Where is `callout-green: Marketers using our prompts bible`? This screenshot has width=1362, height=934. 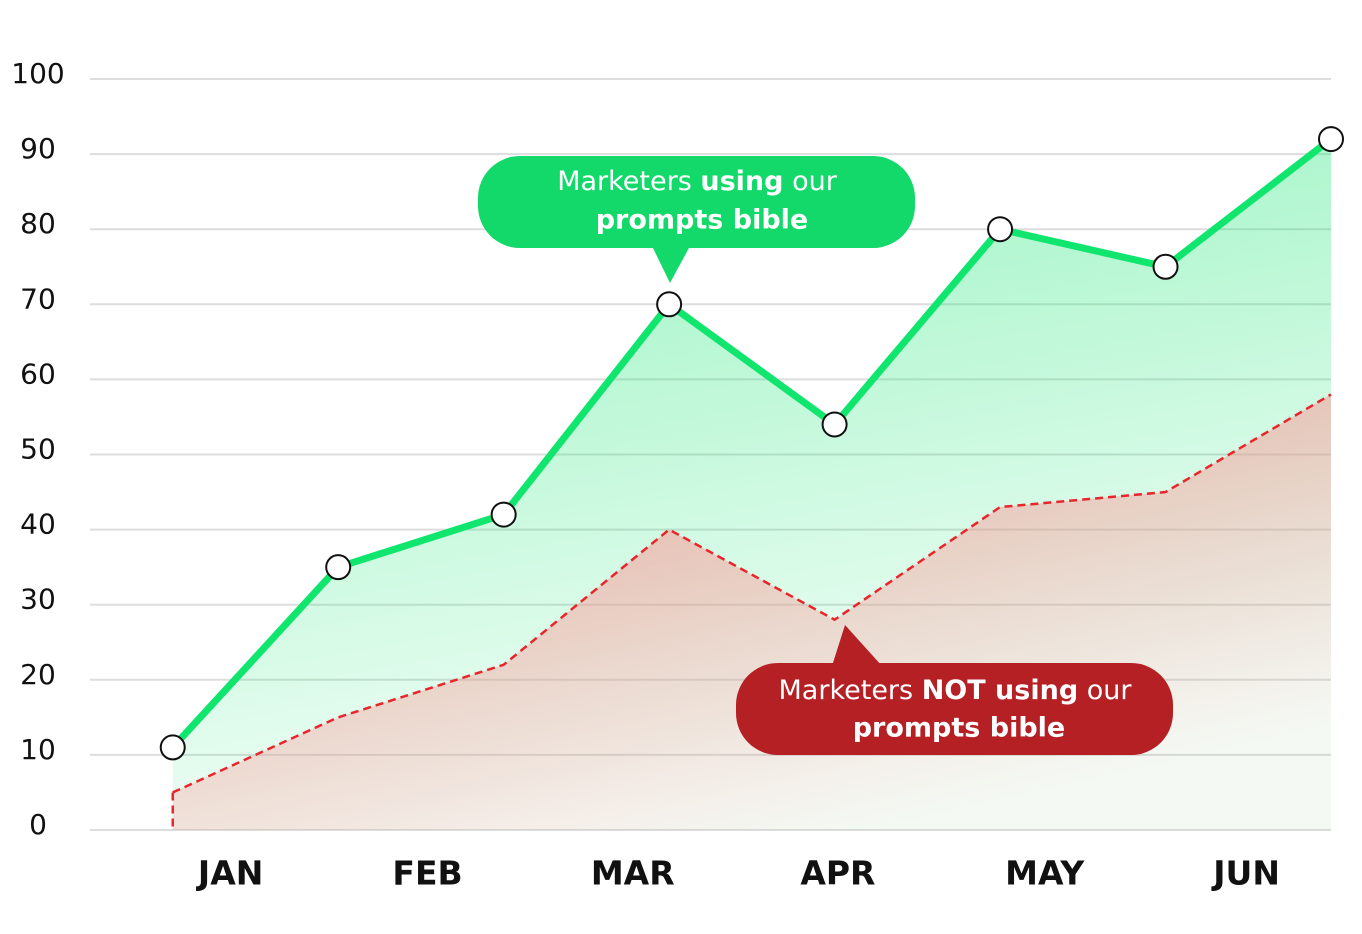
callout-green: Marketers using our prompts bible is located at coordinates (696, 219).